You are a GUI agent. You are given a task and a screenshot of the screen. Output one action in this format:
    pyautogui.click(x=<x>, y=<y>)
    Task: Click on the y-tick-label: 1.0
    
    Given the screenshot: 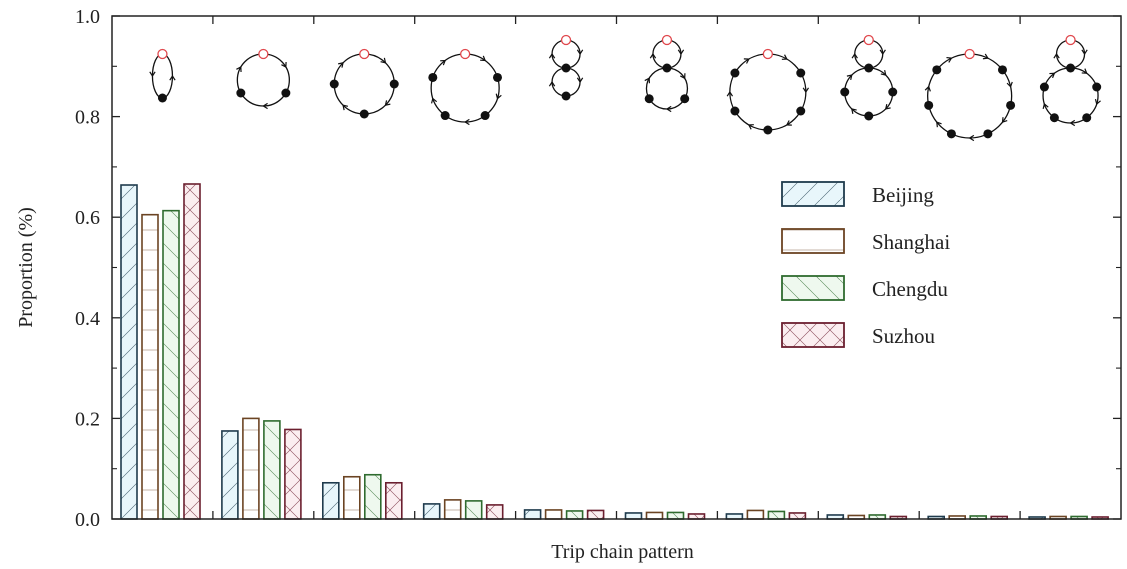 What is the action you would take?
    pyautogui.click(x=87, y=17)
    